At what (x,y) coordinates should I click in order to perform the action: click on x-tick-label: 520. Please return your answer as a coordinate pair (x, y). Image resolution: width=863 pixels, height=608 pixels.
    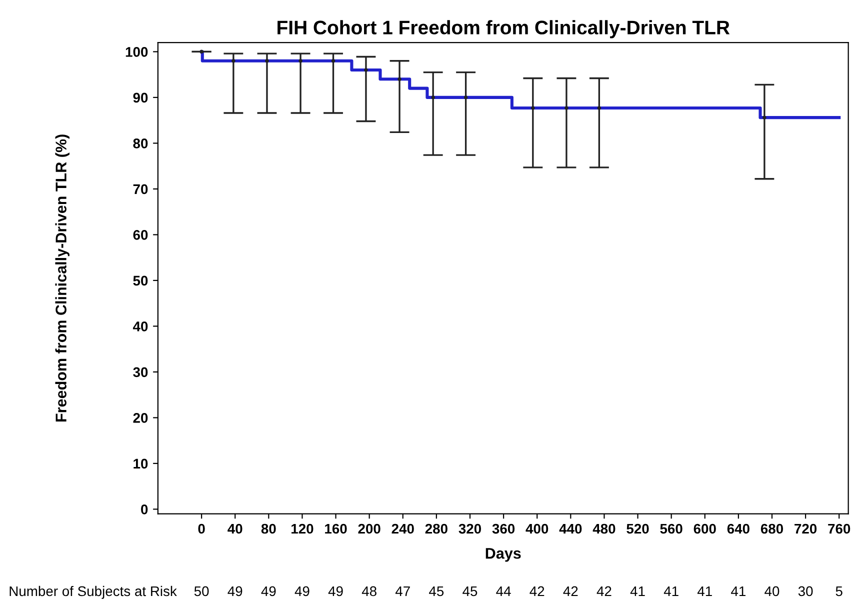
    Looking at the image, I should click on (637, 529).